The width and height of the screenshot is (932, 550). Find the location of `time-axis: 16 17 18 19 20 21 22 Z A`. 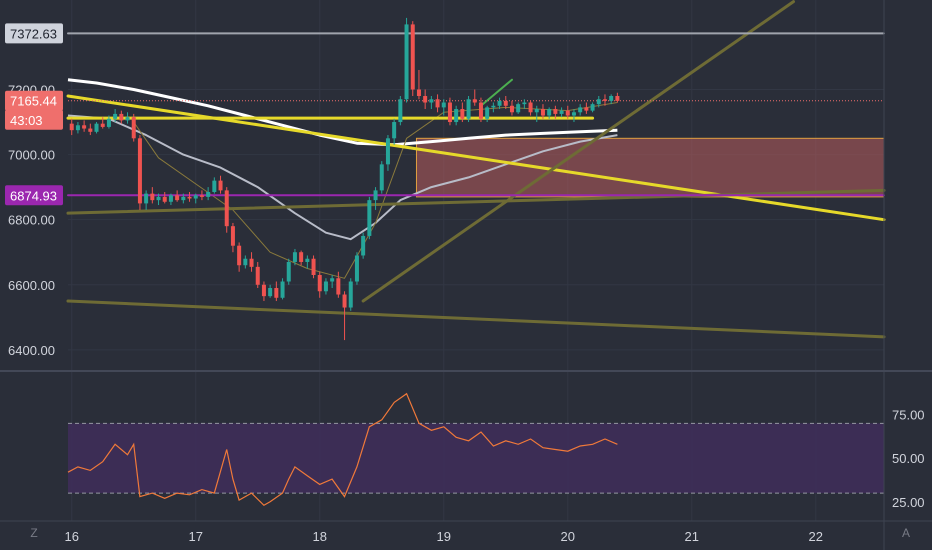

time-axis: 16 17 18 19 20 21 22 Z A is located at coordinates (470, 535).